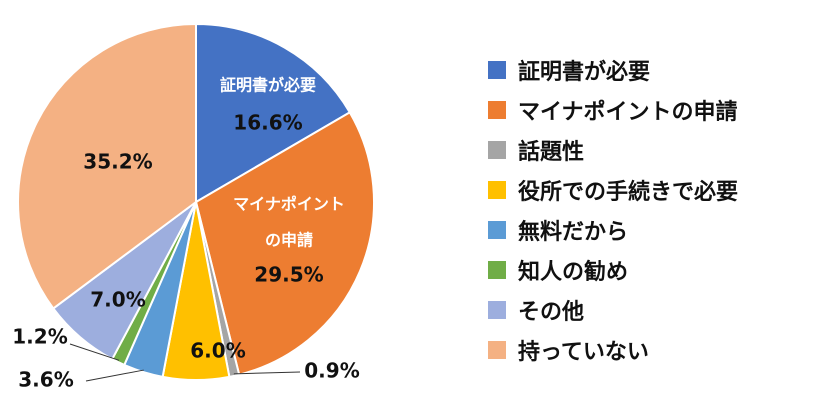 This screenshot has width=816, height=404. What do you see at coordinates (289, 204) in the screenshot?
I see `slice-label: マイナポイント` at bounding box center [289, 204].